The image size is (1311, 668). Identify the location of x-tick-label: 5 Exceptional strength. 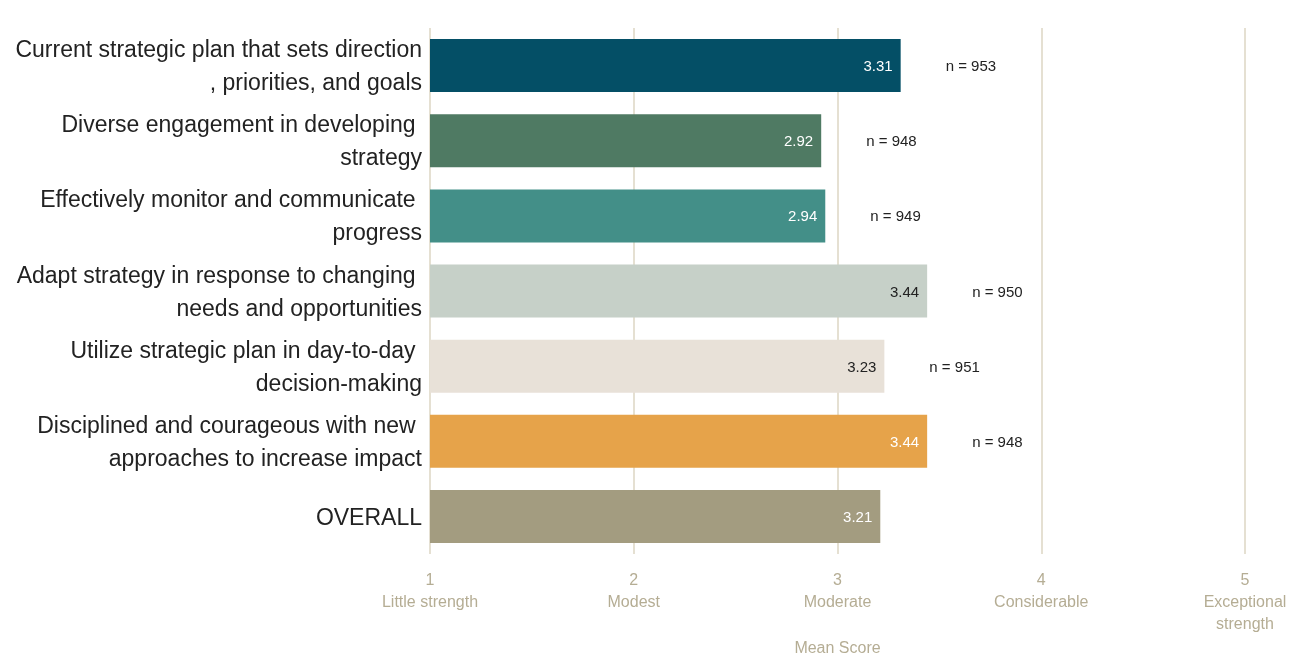
(1245, 601).